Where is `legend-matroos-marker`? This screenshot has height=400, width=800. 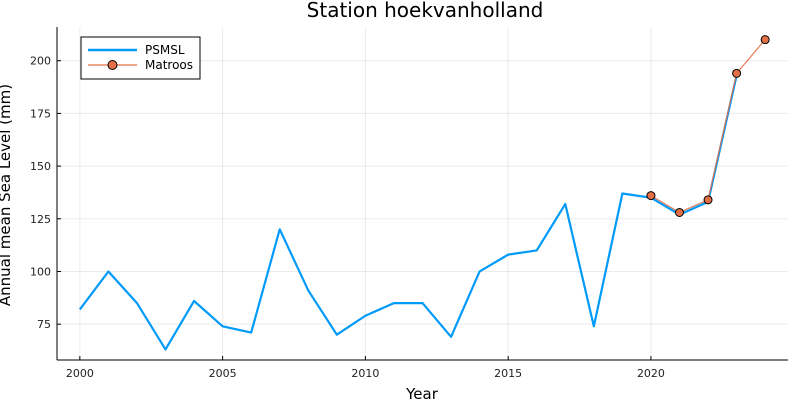
legend-matroos-marker is located at coordinates (112, 65).